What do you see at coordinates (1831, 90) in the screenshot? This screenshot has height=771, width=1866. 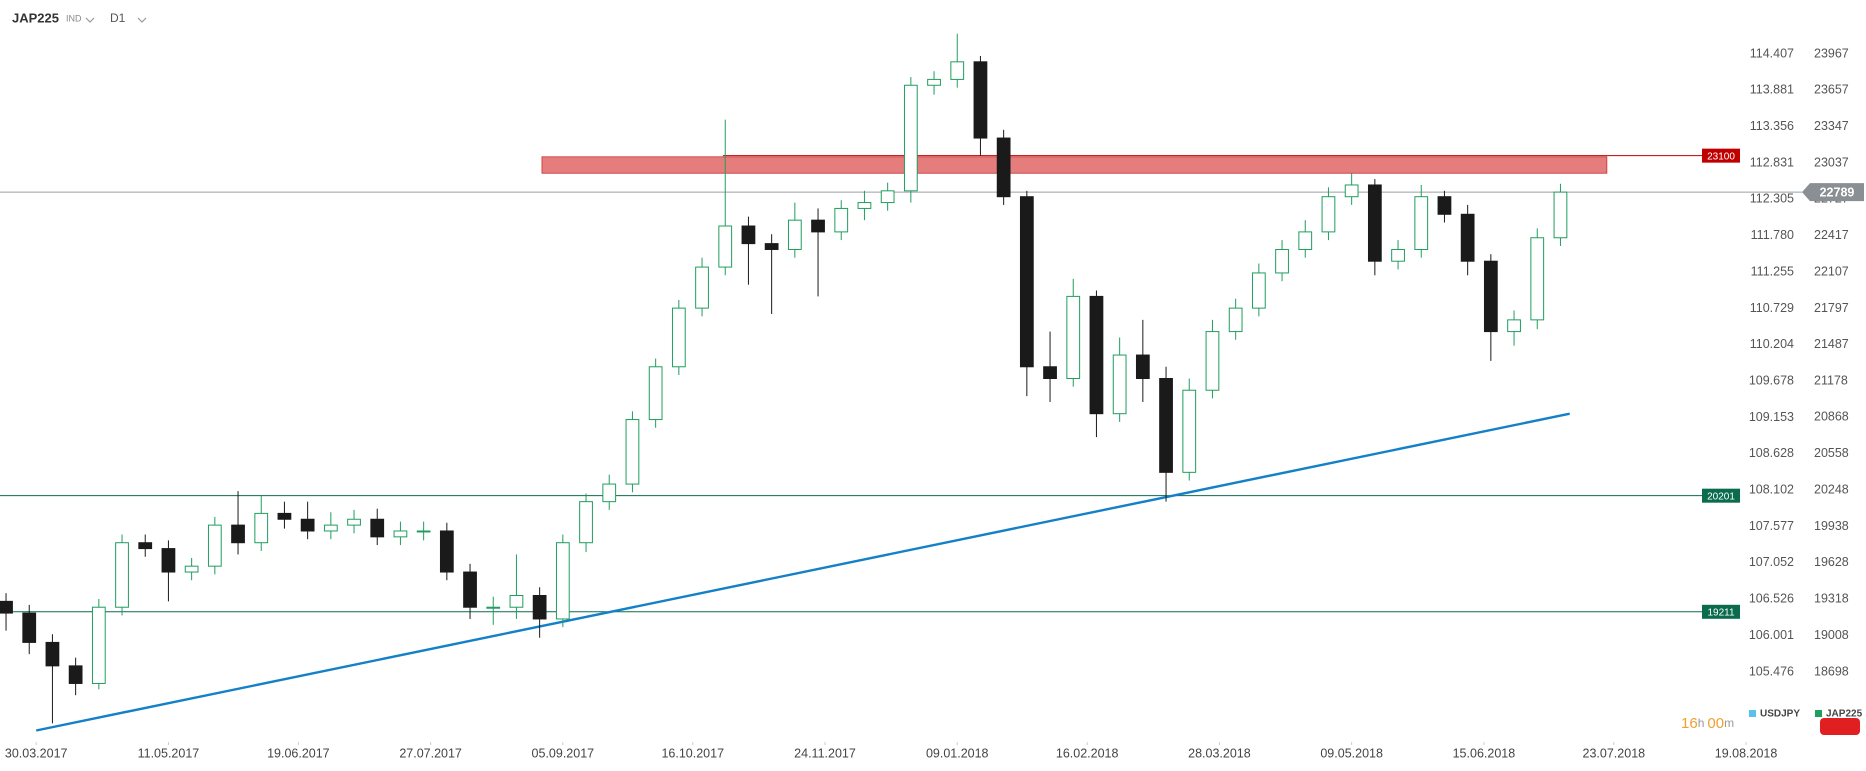 I see `y-tick-label: 23657` at bounding box center [1831, 90].